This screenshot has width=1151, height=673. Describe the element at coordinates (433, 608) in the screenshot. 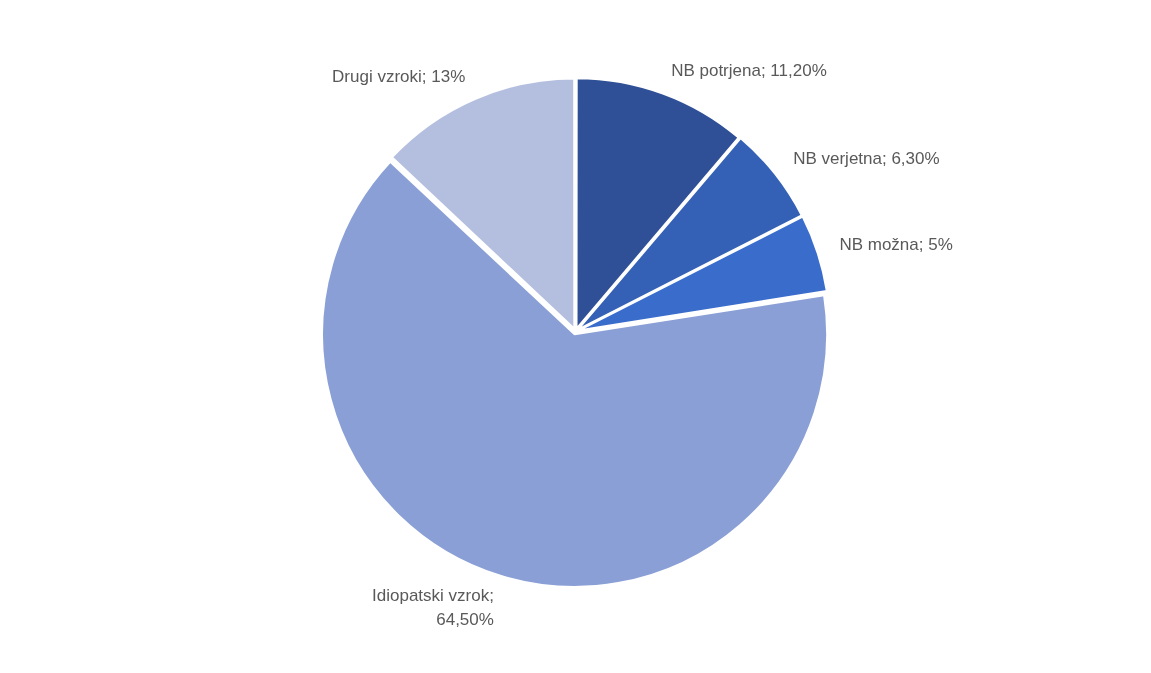

I see `slice-label: Idiopatski vzrok; 64,50%` at that location.